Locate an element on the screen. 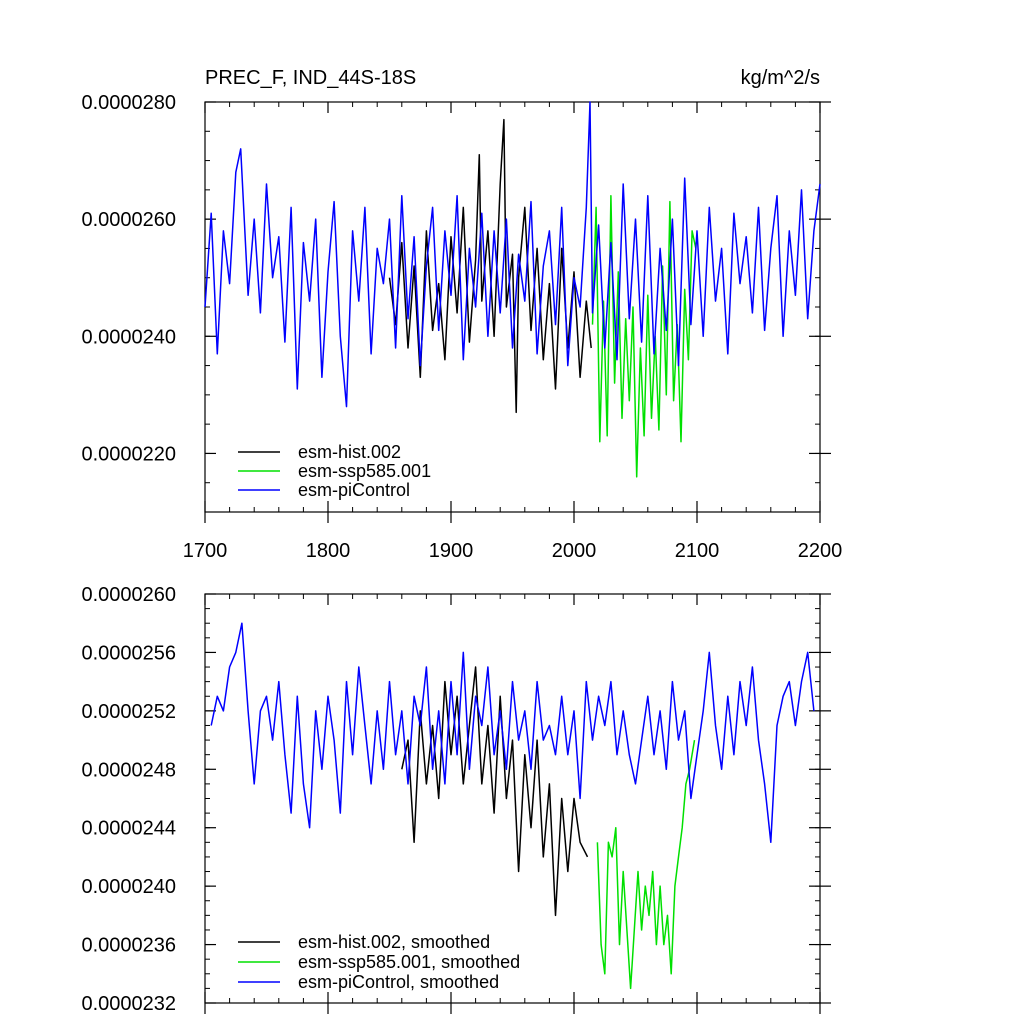 This screenshot has width=1024, height=1029. x-tick-label: 2100 is located at coordinates (697, 551).